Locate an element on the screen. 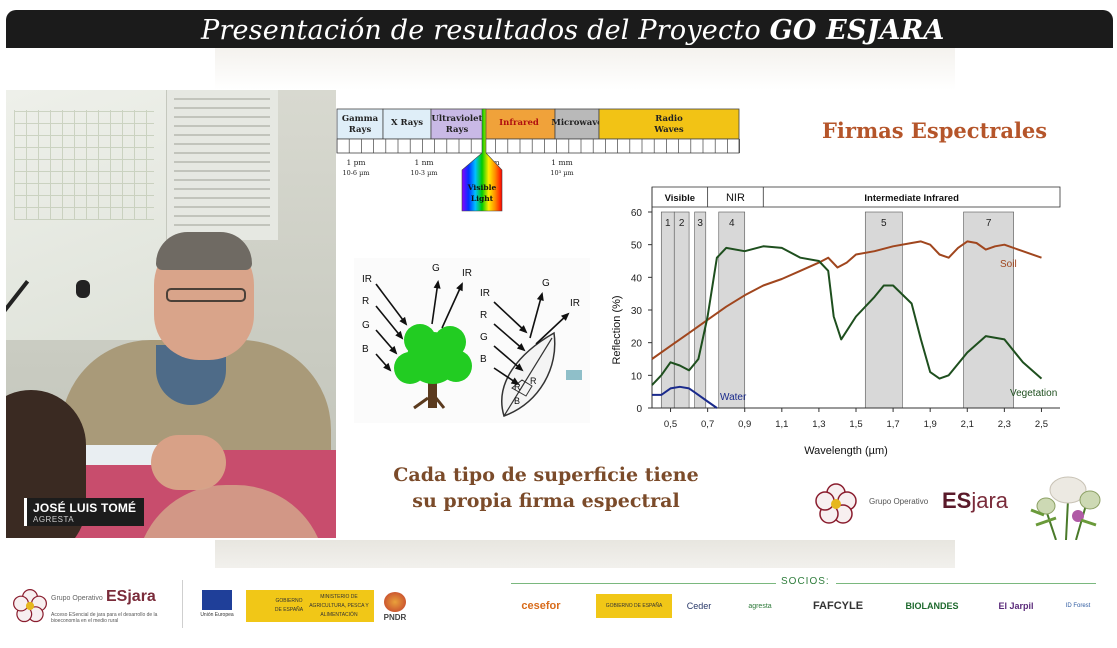  chart-x-tick-label: 2,5 is located at coordinates (1041, 424).